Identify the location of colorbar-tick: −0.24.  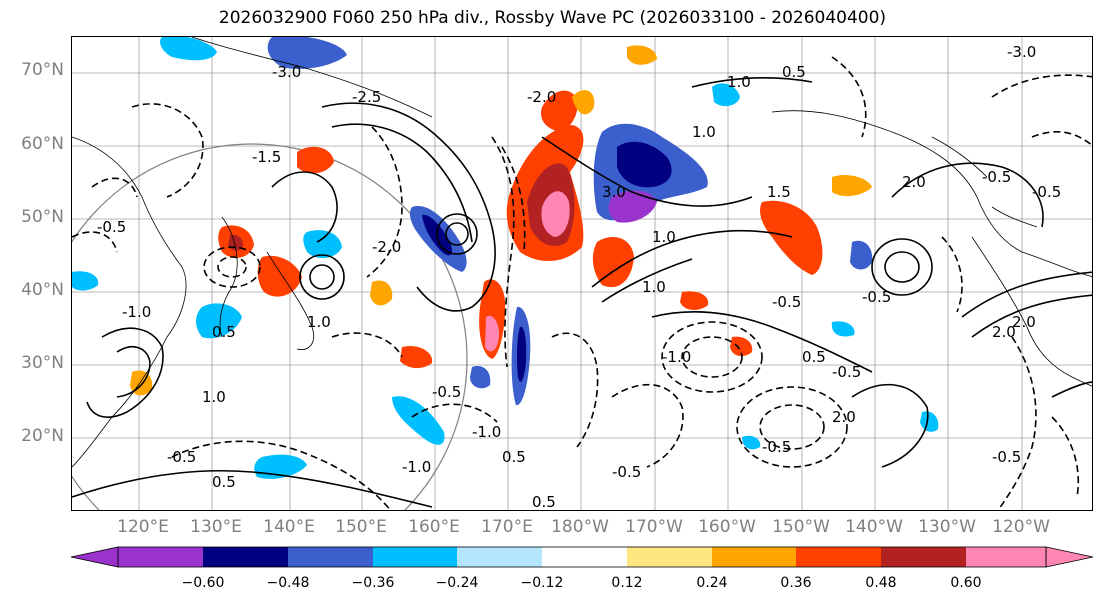
(457, 583).